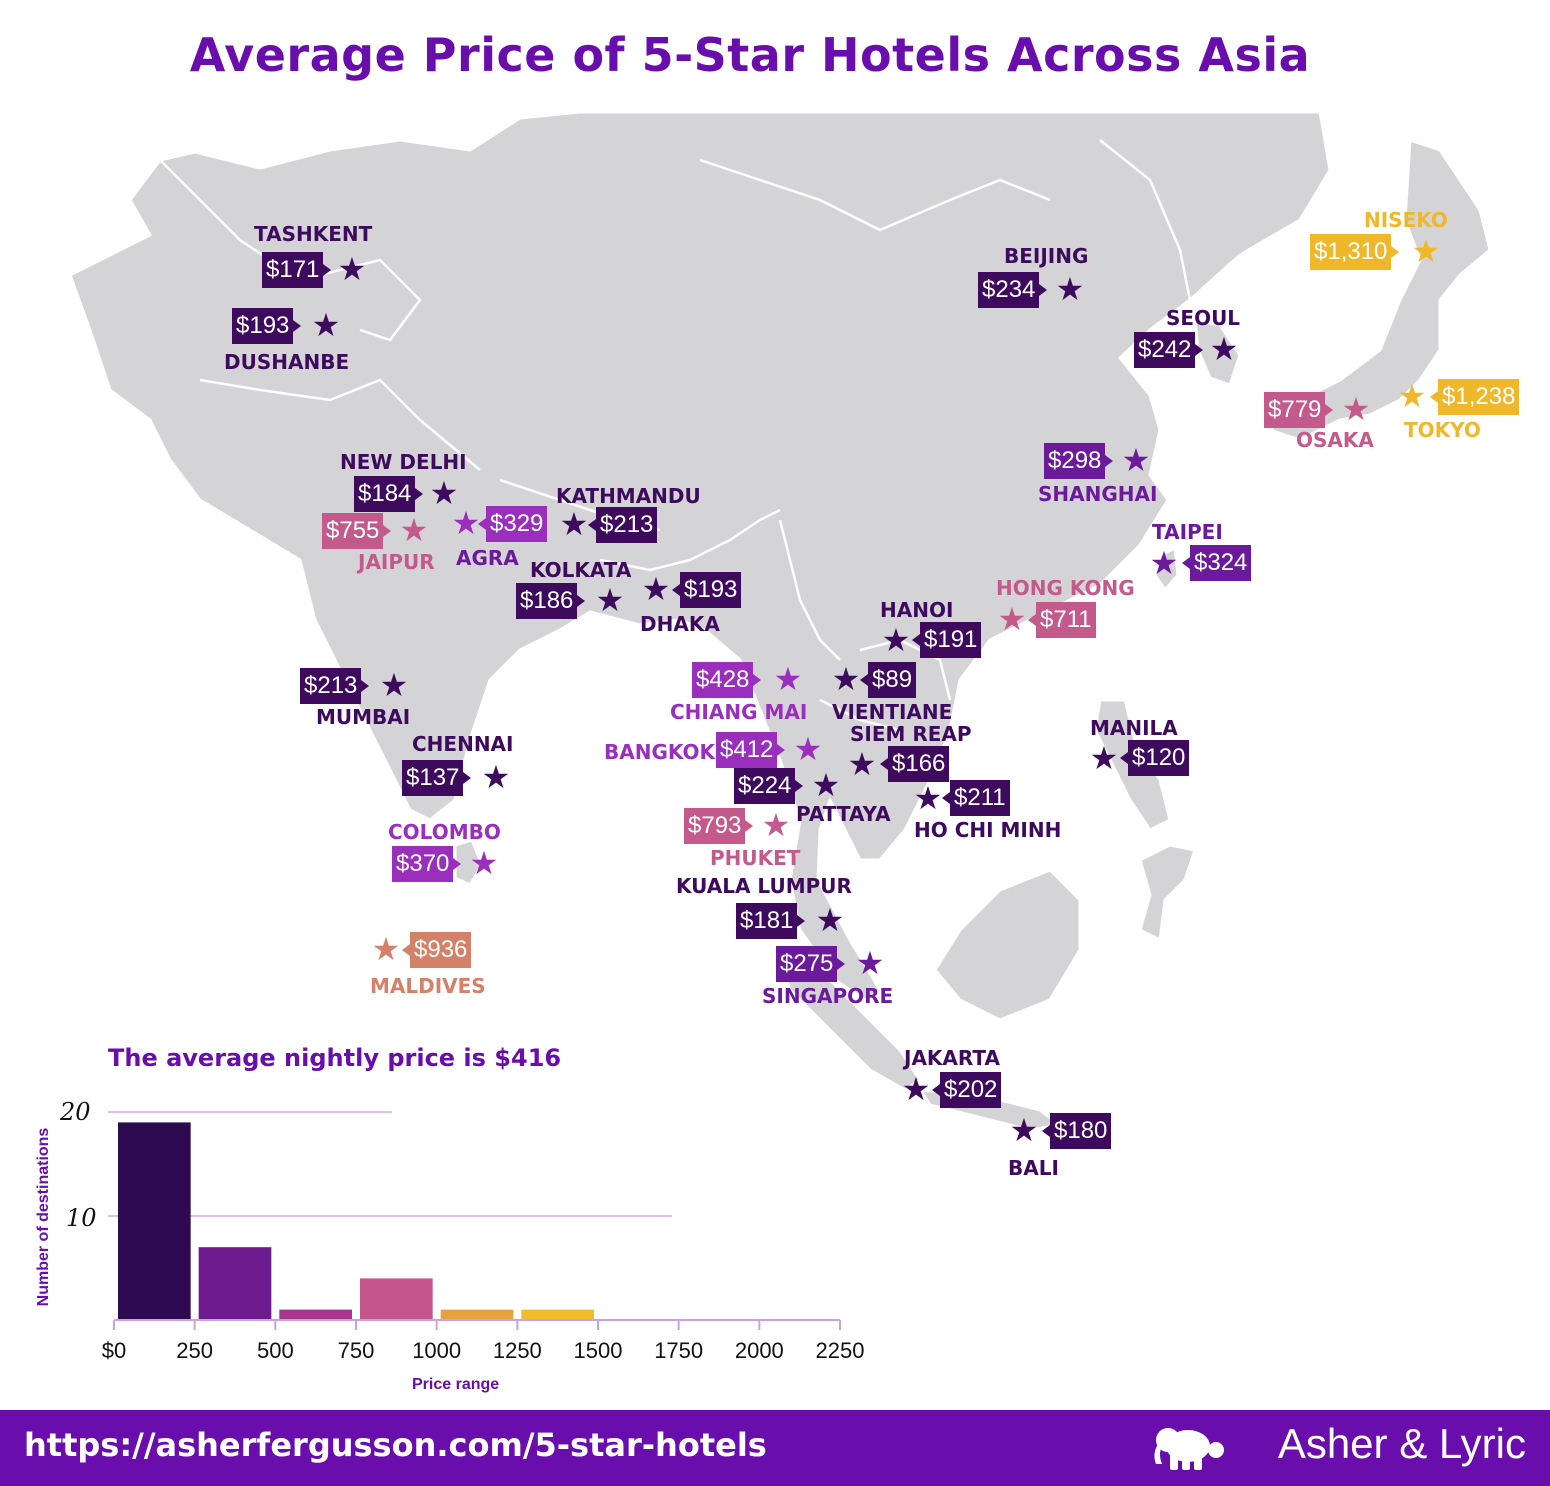 The width and height of the screenshot is (1550, 1486). What do you see at coordinates (456, 1384) in the screenshot?
I see `histogram-x-axis-label: Price range` at bounding box center [456, 1384].